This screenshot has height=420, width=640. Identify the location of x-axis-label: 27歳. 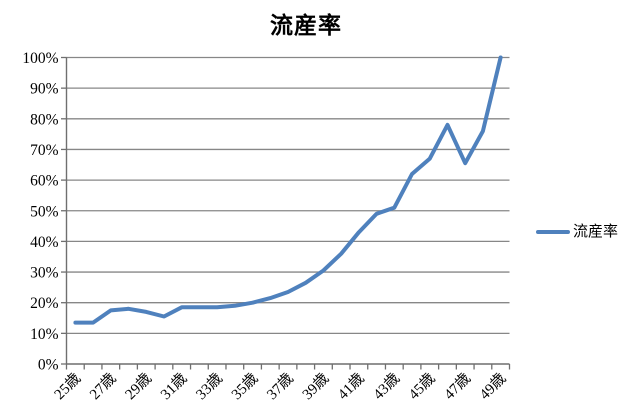
(102, 386).